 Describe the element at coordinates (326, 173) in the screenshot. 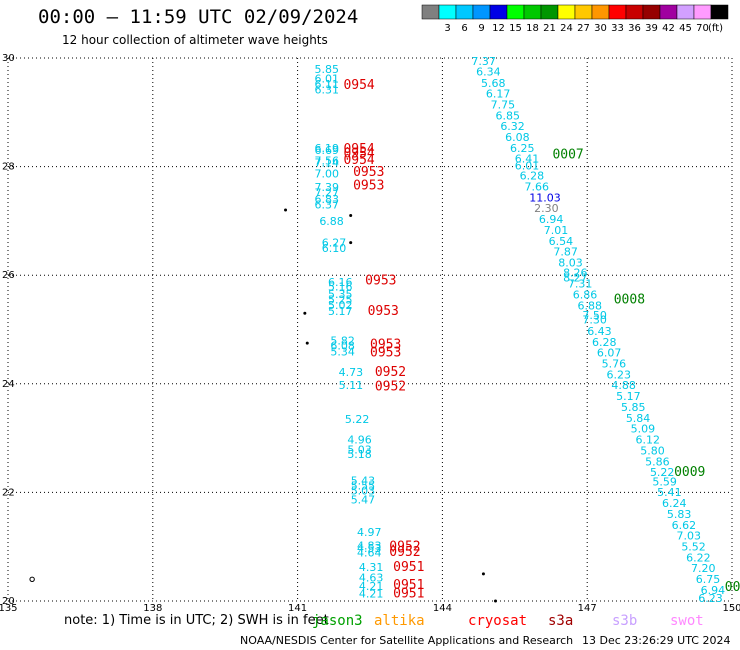

I see `swh-value-label: 7.00` at that location.